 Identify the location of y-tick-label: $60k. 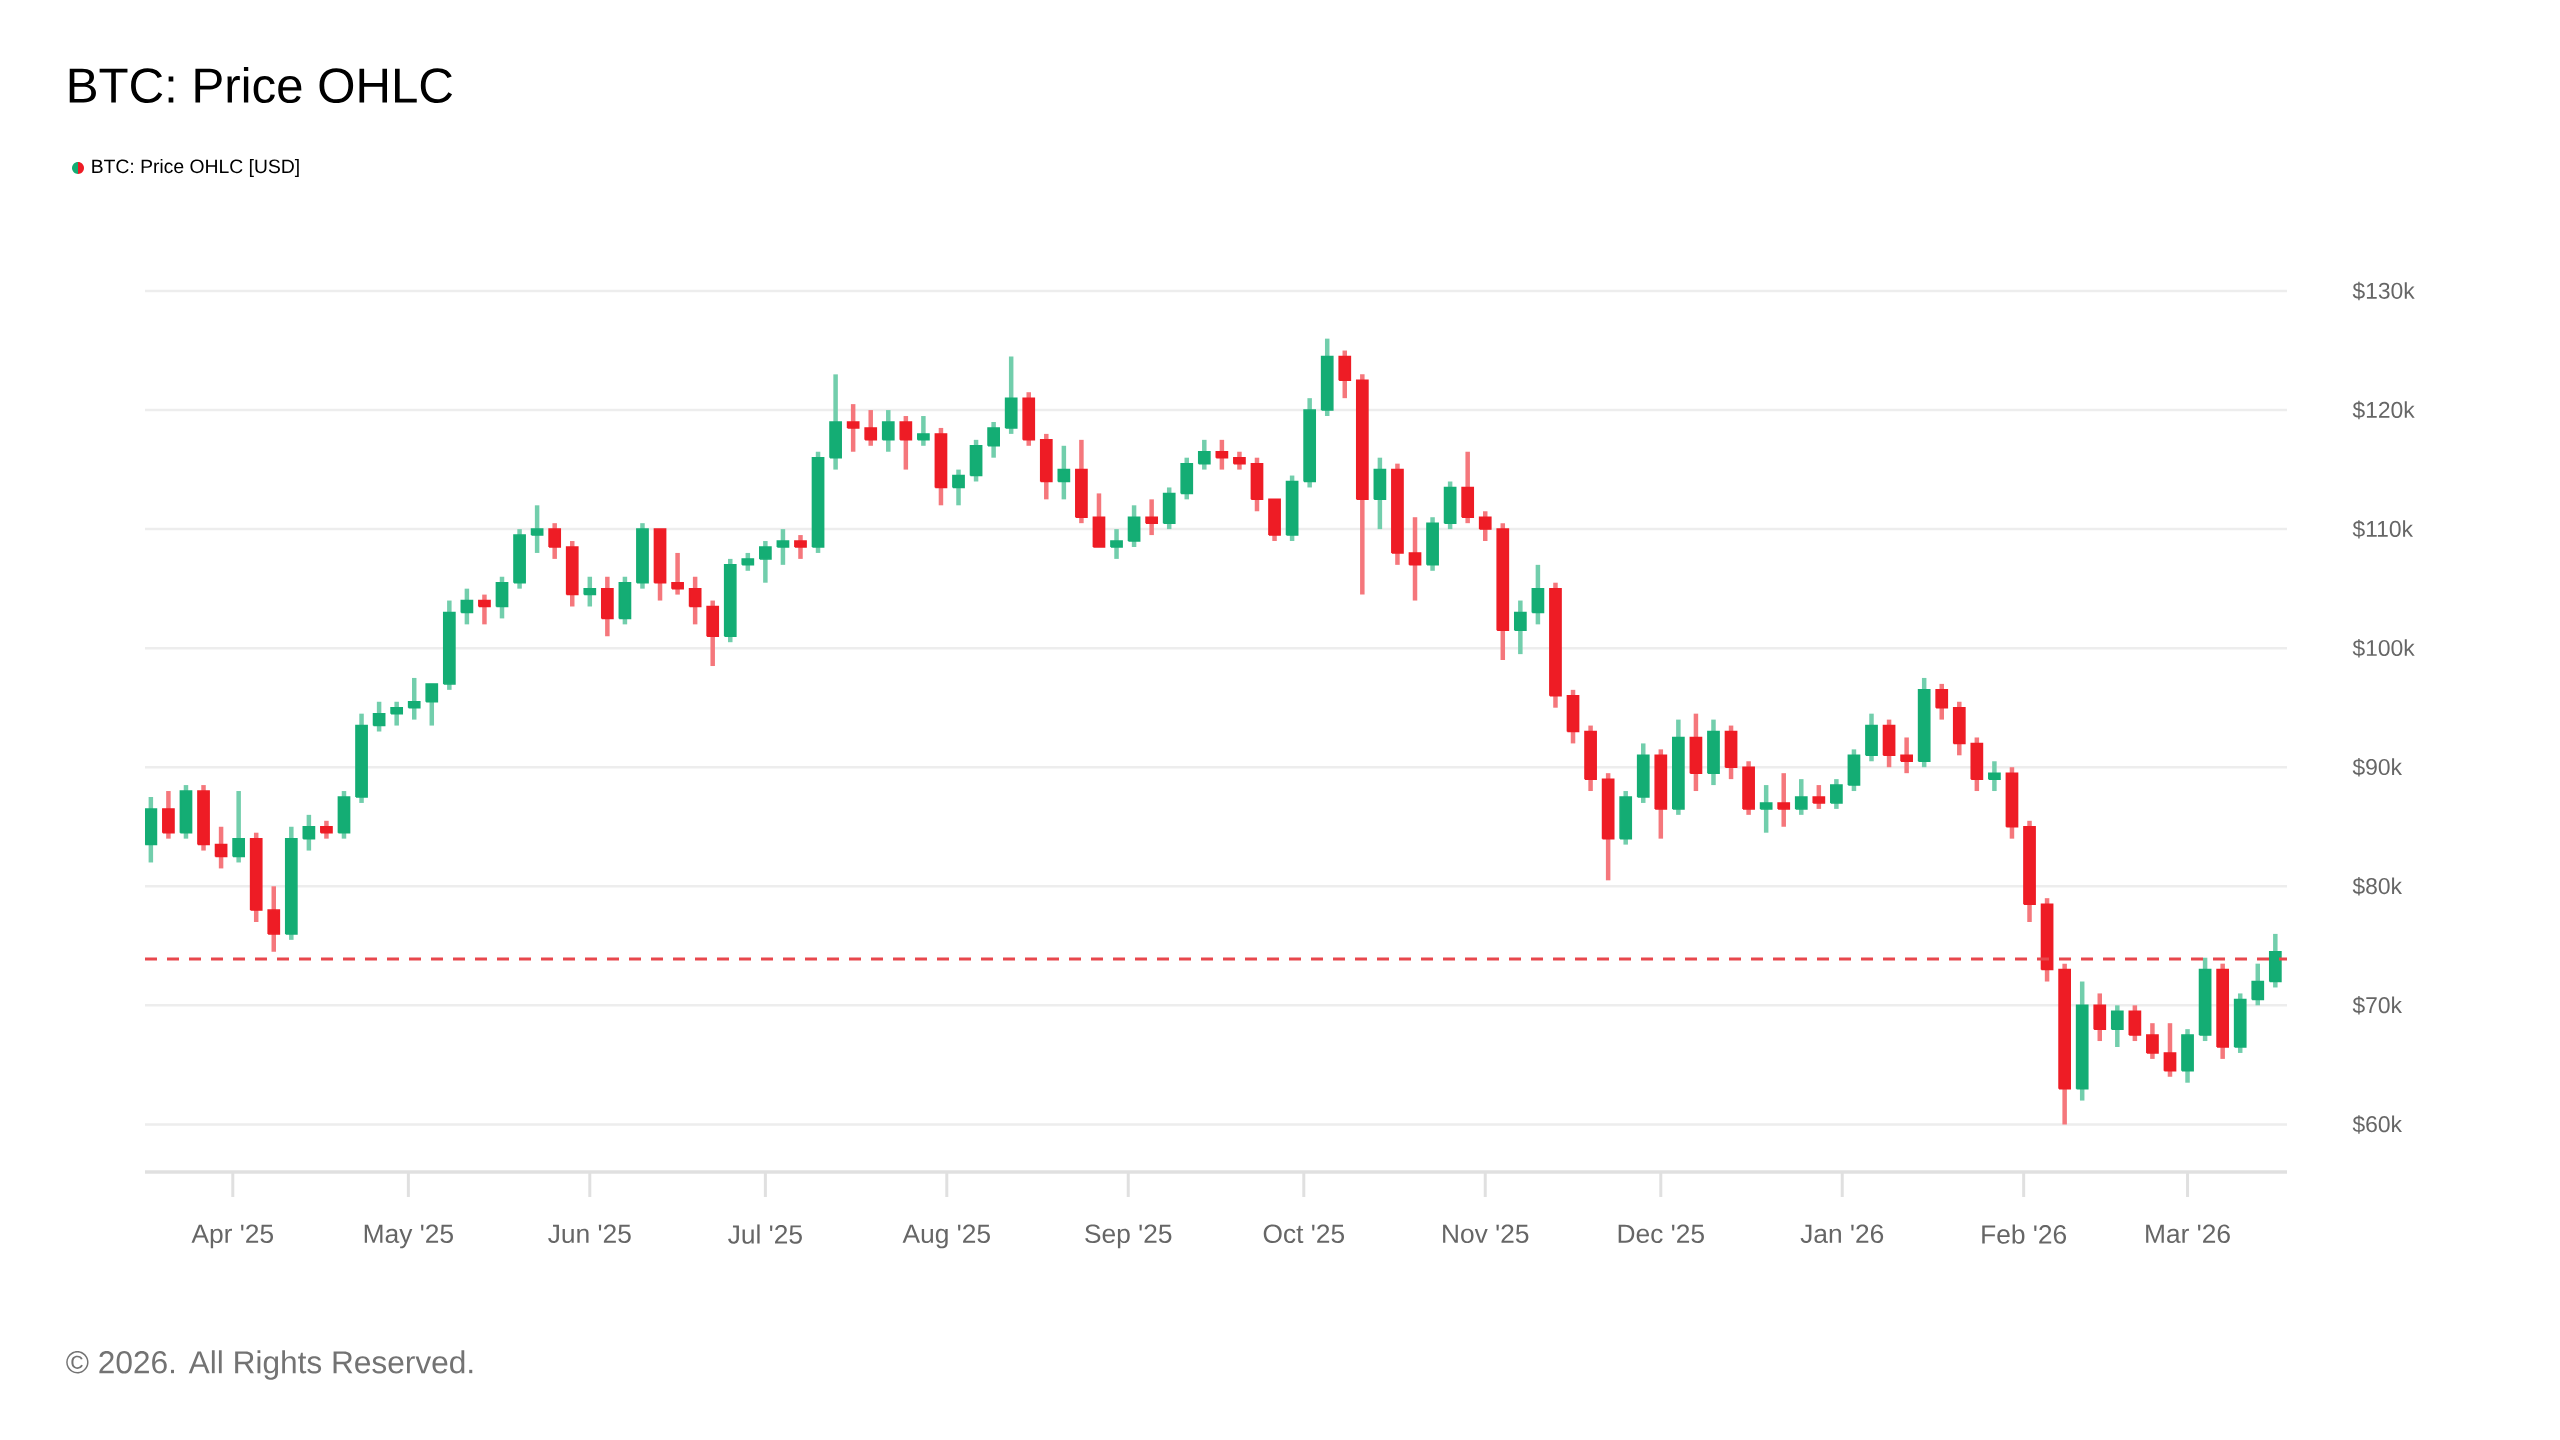
(2377, 1124).